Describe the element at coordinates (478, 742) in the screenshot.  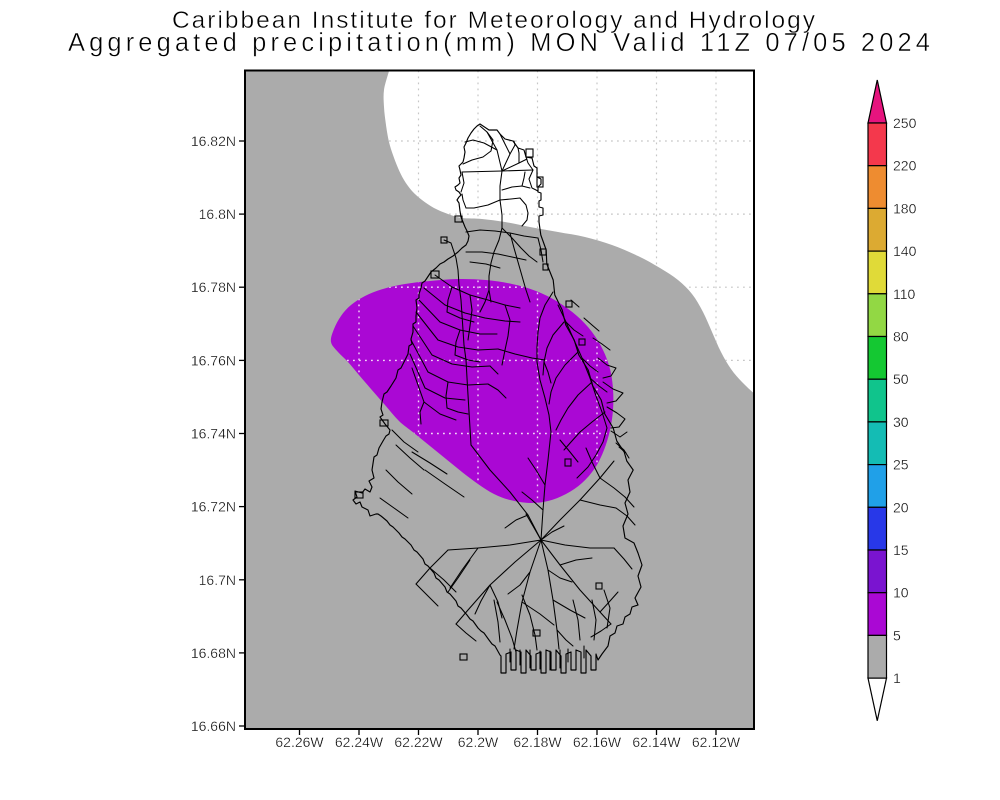
I see `svg-text: 62.2W` at that location.